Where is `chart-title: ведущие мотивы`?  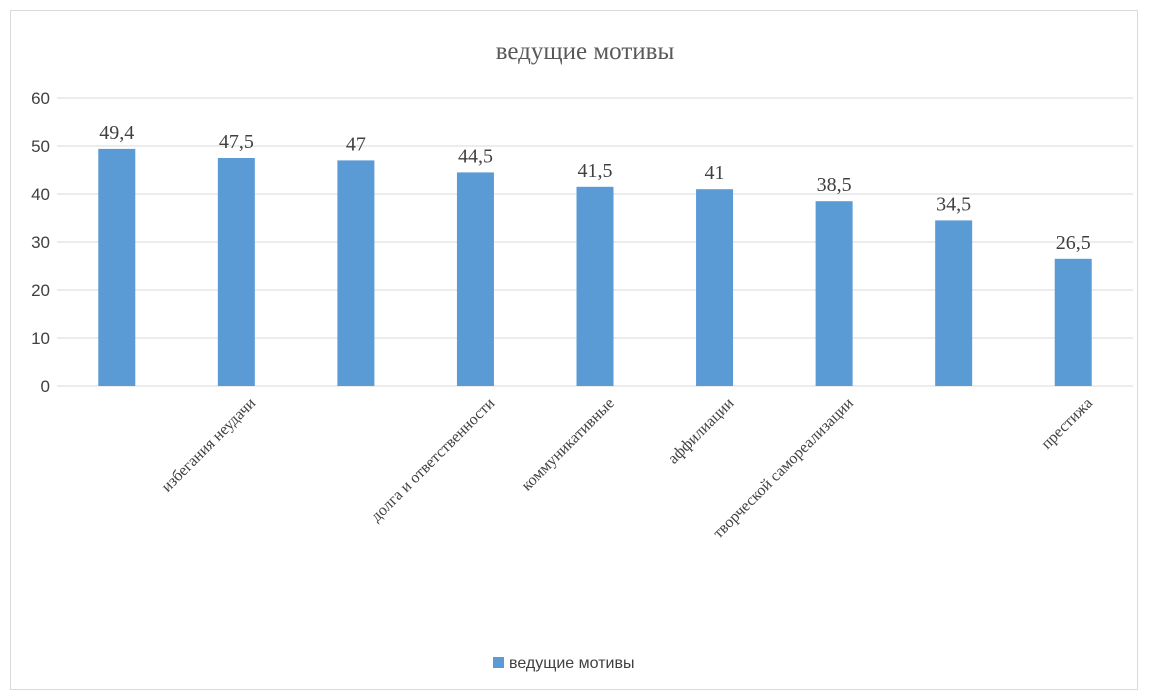 chart-title: ведущие мотивы is located at coordinates (585, 51).